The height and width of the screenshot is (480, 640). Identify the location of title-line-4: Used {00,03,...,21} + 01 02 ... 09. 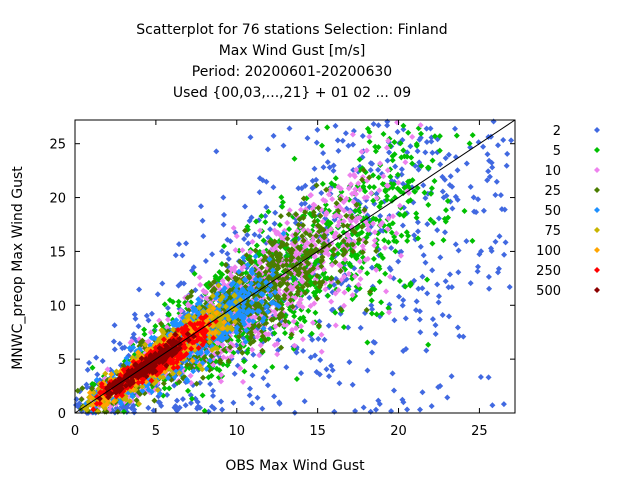
(292, 93).